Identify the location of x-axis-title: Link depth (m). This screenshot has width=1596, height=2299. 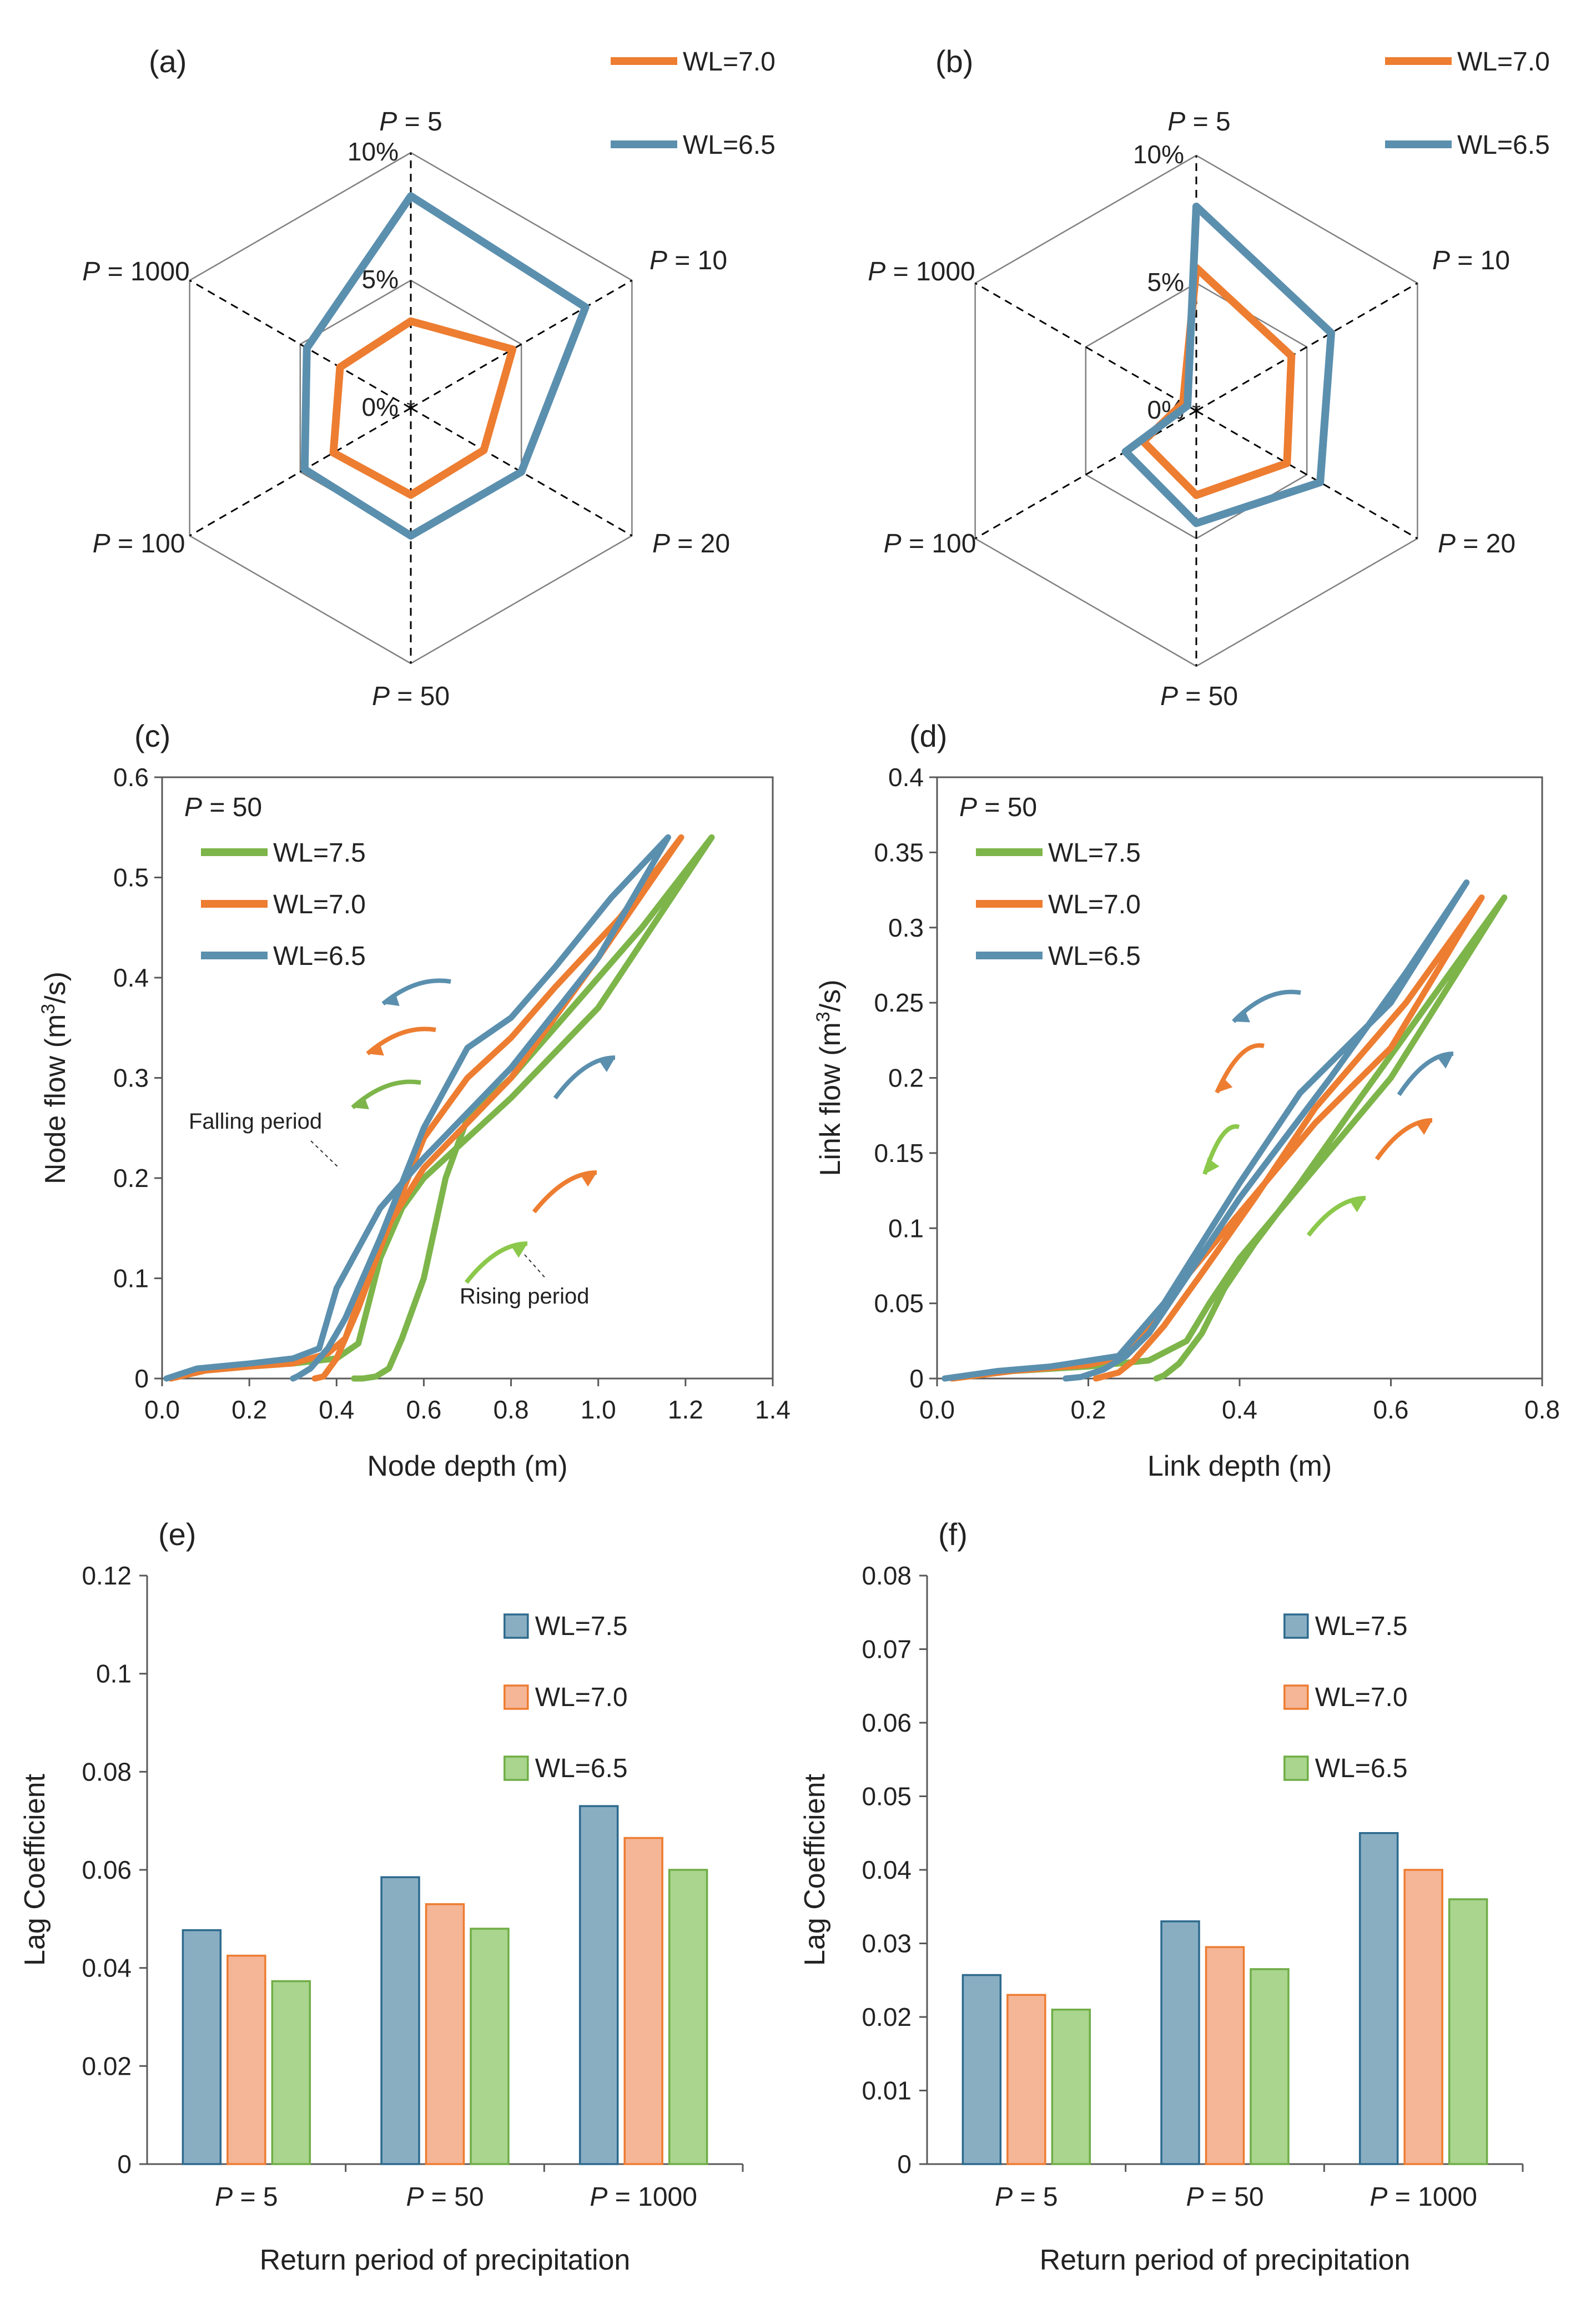
(1239, 1466).